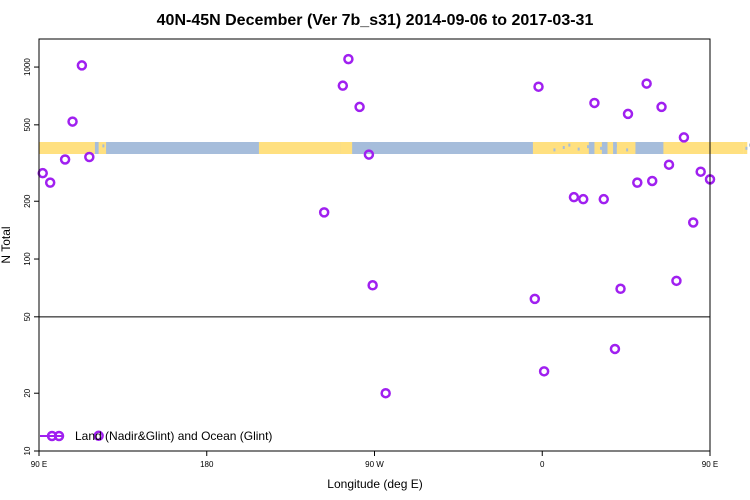  Describe the element at coordinates (27, 125) in the screenshot. I see `y-tick-label: 500` at that location.